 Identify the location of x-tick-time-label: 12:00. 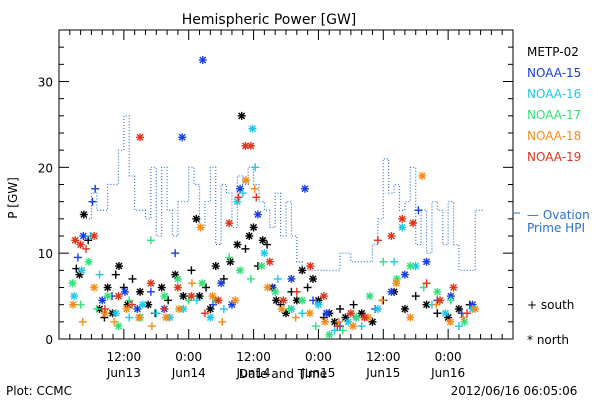
(383, 357).